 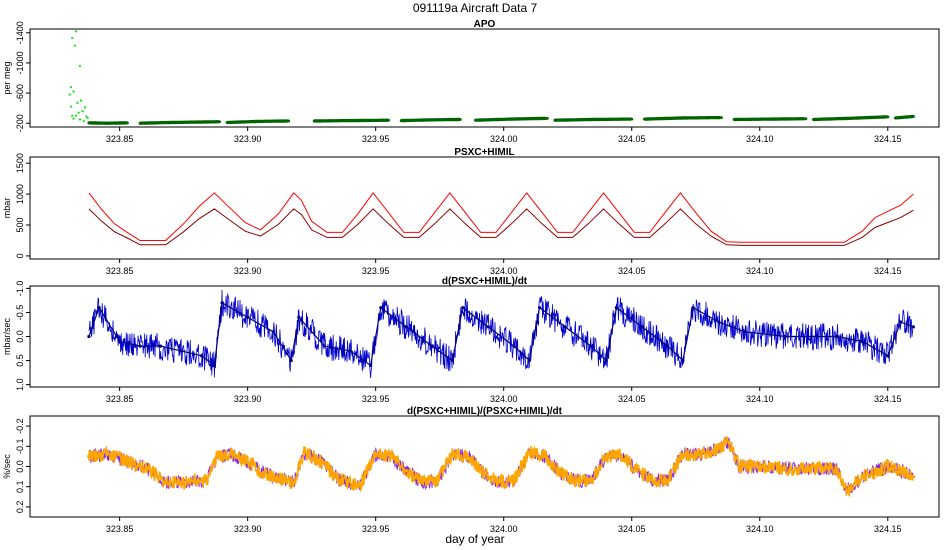 I want to click on y-axis-label: mbar, so click(x=7, y=208).